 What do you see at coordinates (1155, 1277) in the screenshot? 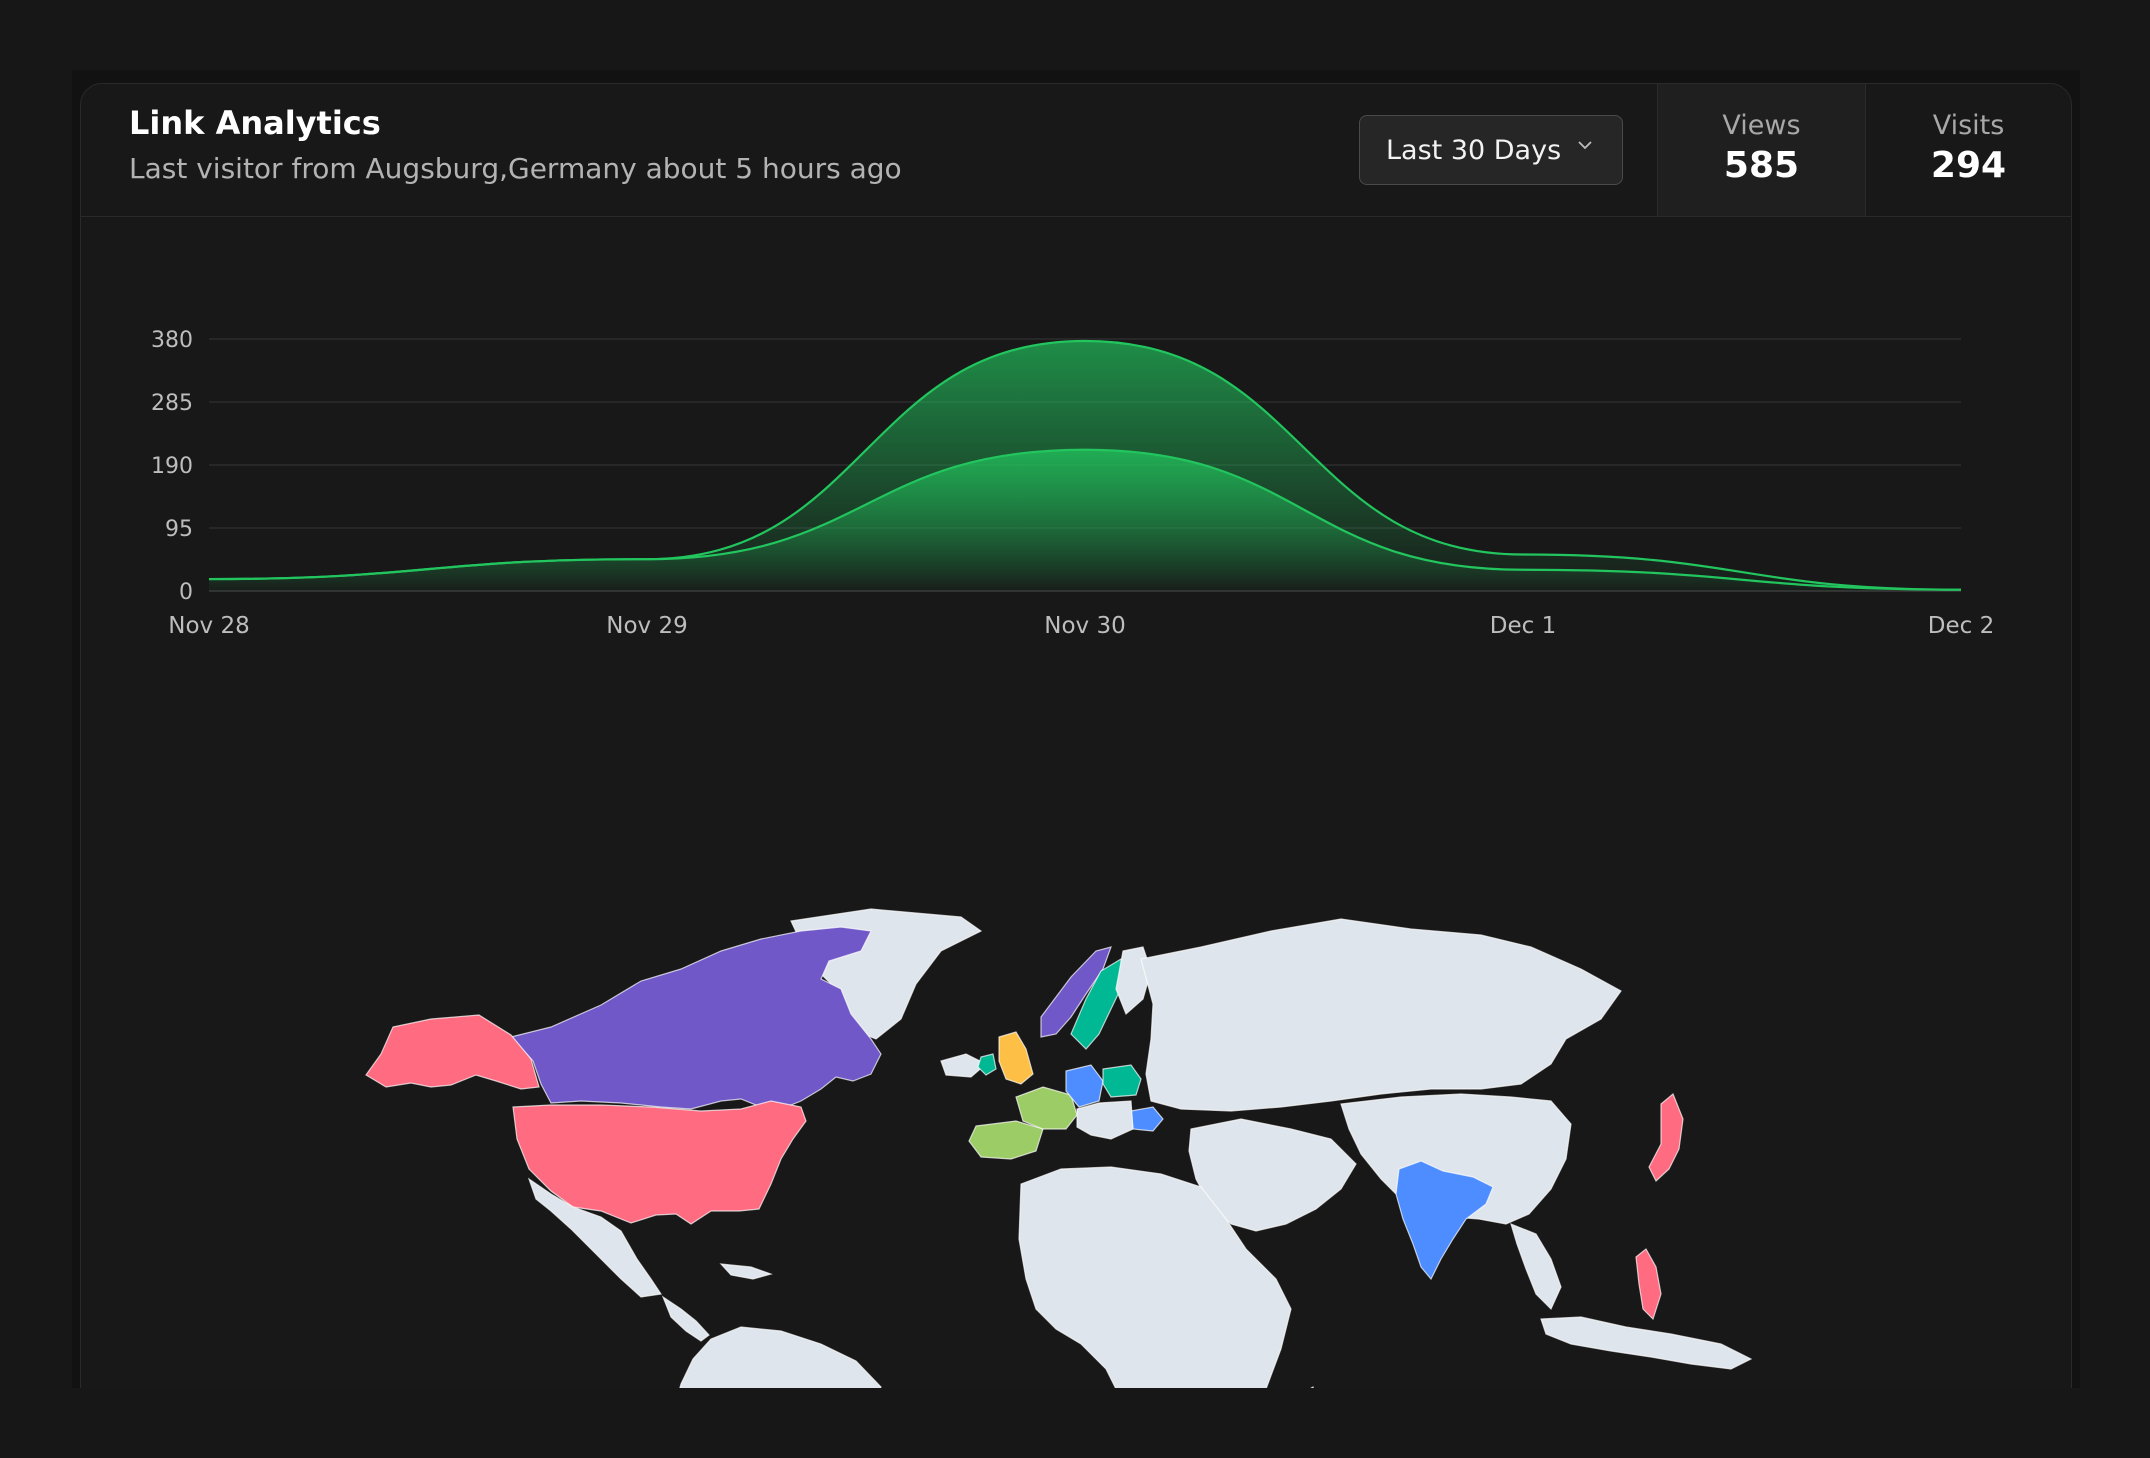
I see `africa-shape` at bounding box center [1155, 1277].